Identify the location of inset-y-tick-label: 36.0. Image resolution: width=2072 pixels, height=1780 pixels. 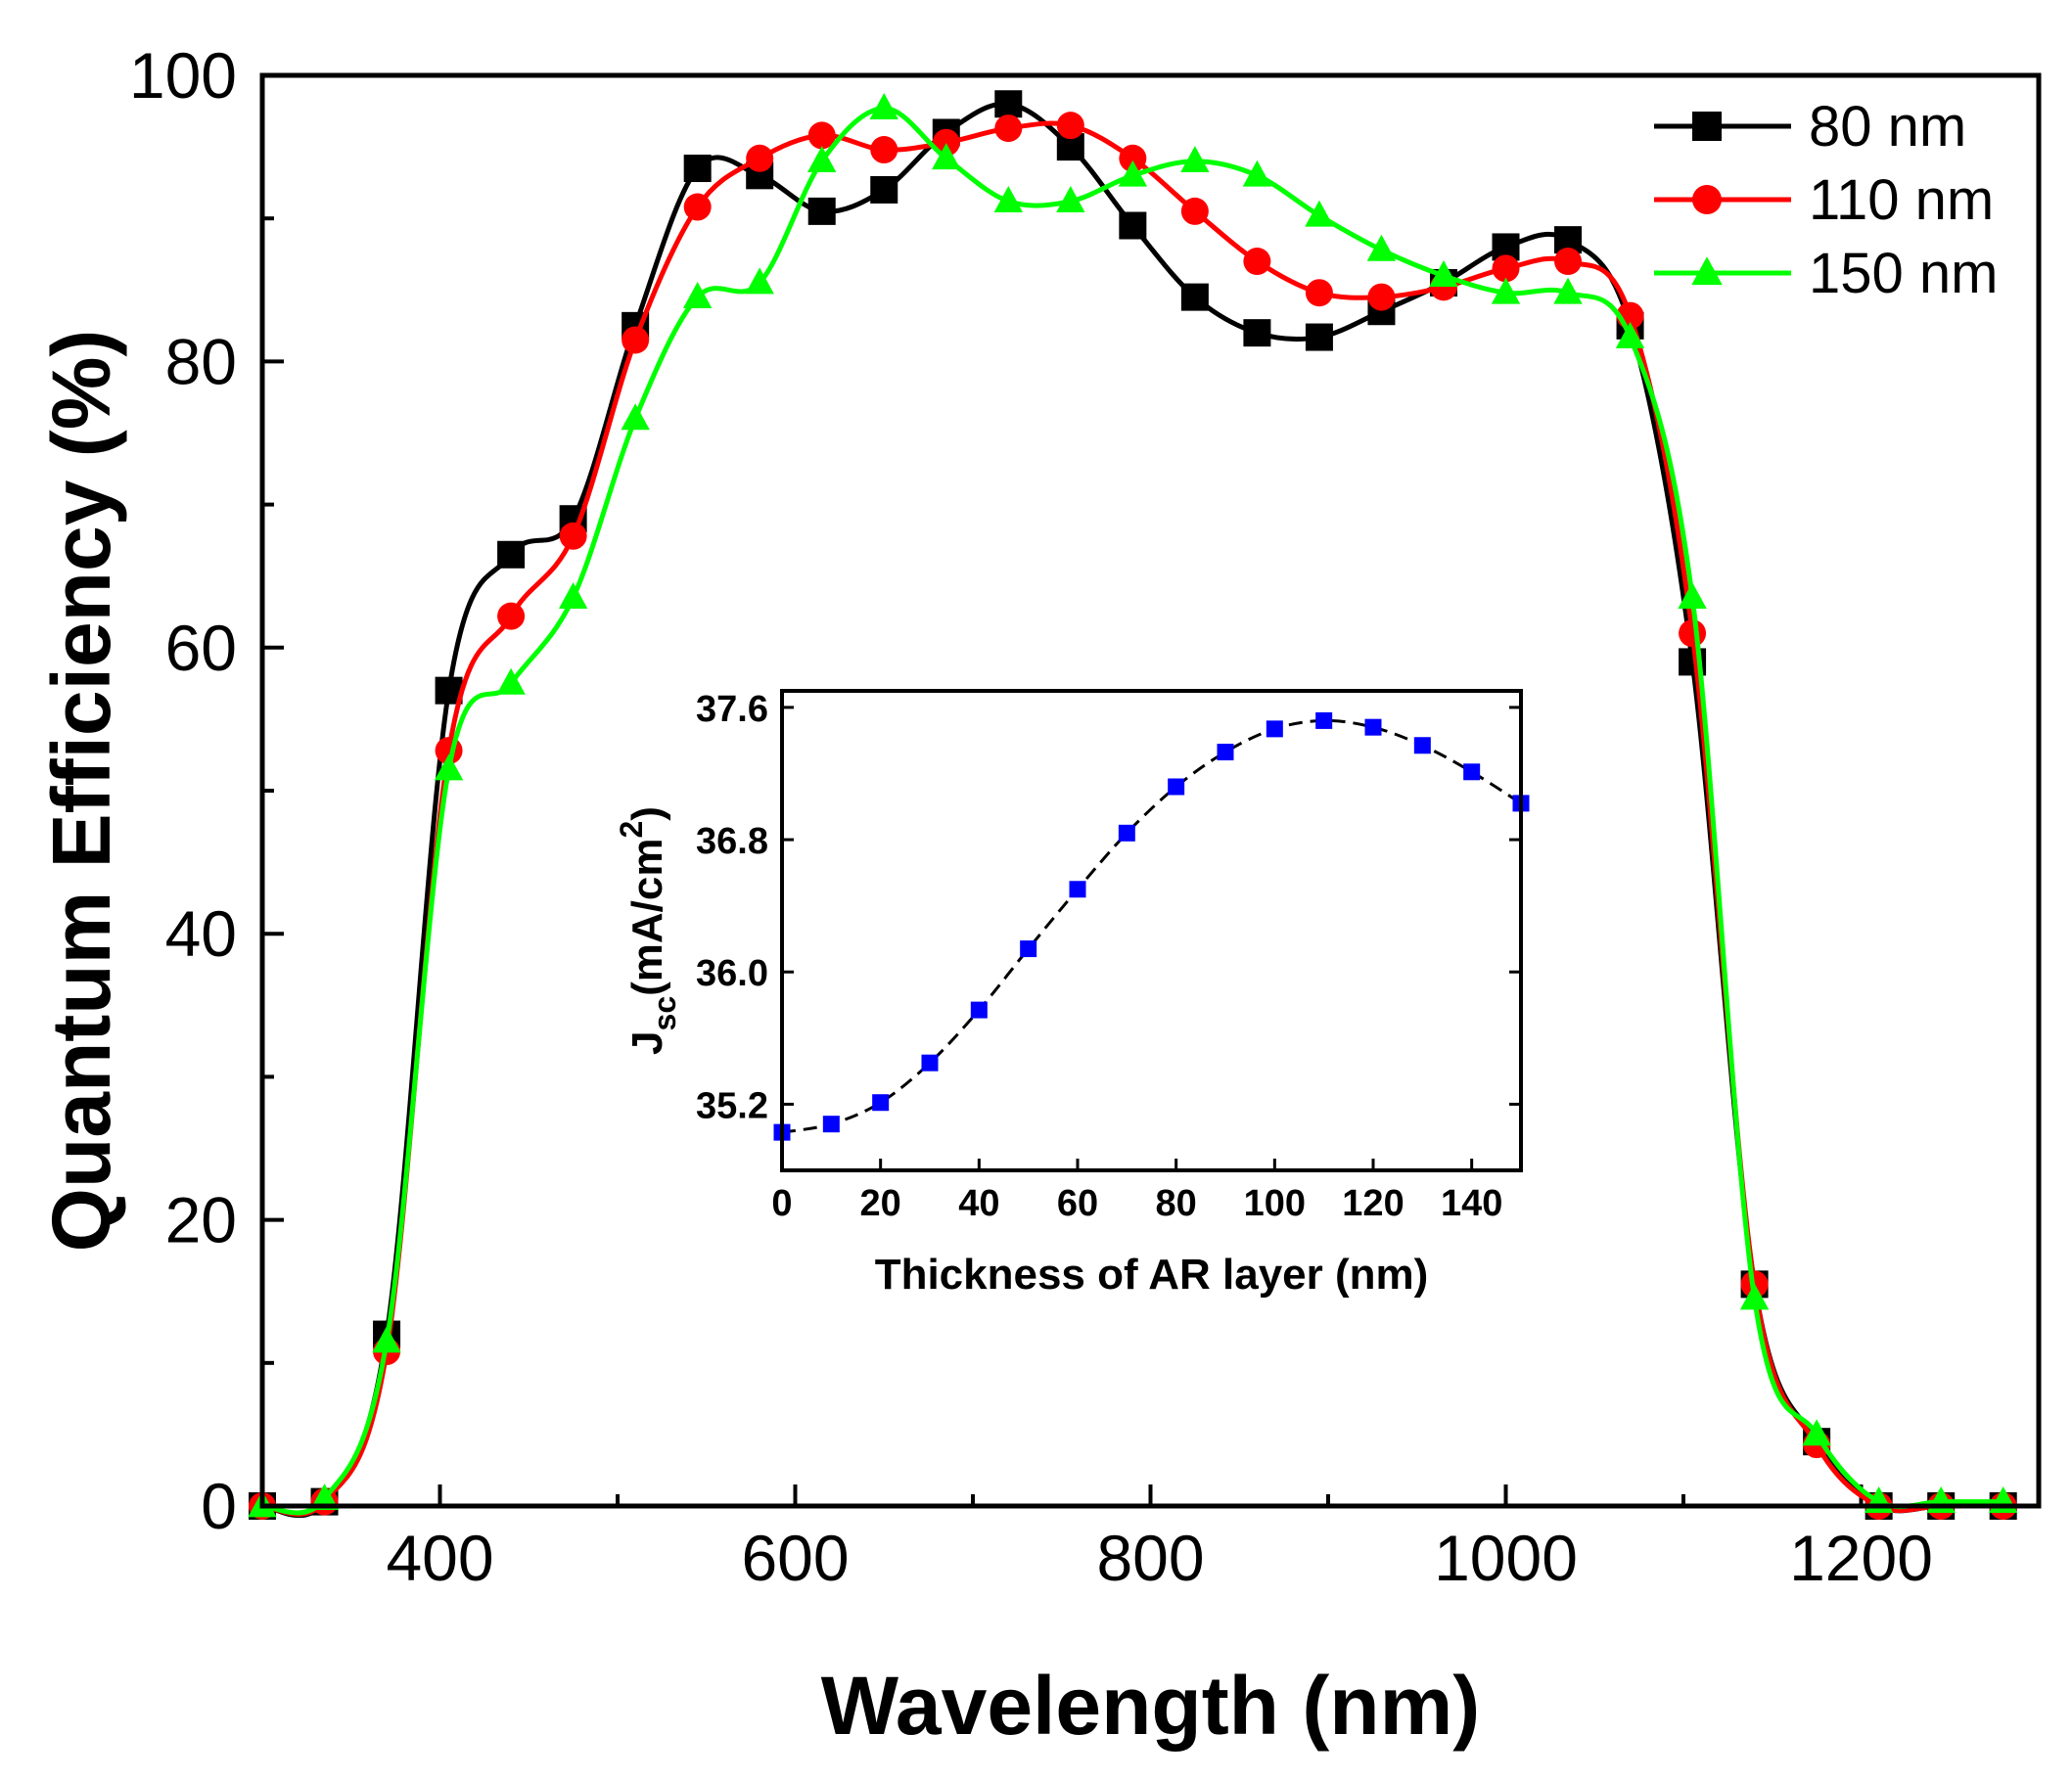
(732, 973).